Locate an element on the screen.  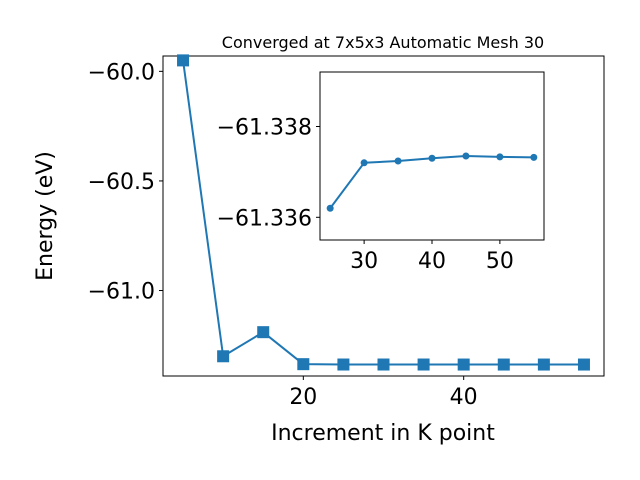
inset-y-tick-label: −61.338 is located at coordinates (264, 127).